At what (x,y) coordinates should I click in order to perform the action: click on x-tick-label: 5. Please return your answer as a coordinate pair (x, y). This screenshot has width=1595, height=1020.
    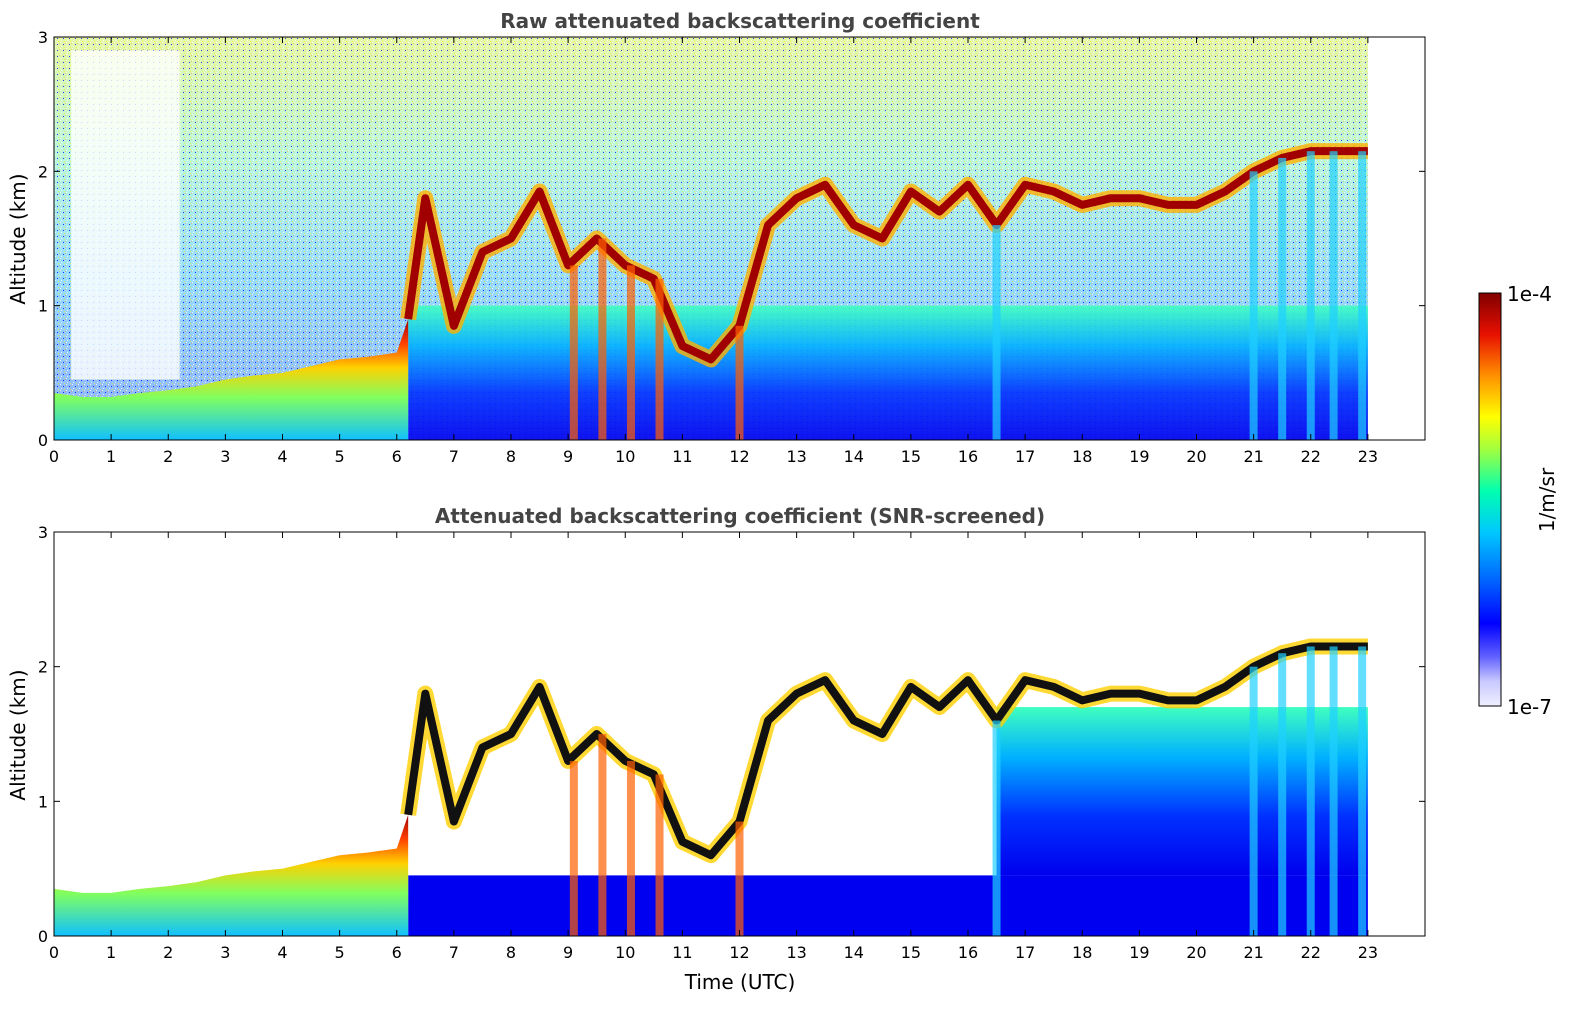
    Looking at the image, I should click on (340, 456).